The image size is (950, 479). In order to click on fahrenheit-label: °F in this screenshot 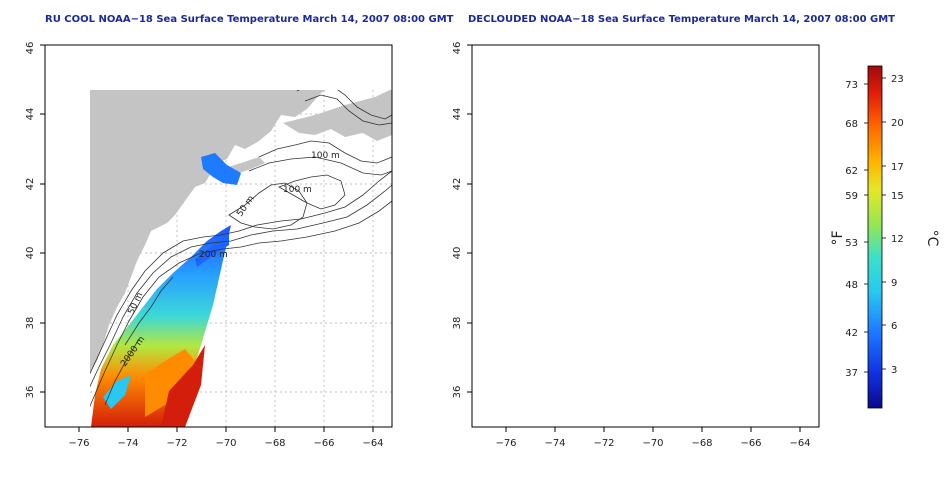, I will do `click(838, 237)`.